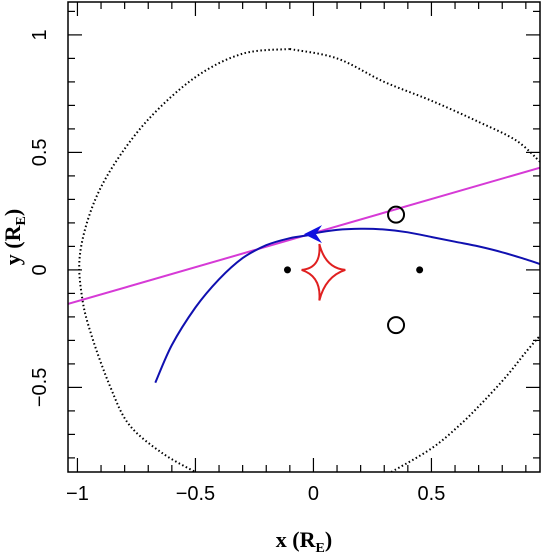 The width and height of the screenshot is (541, 555). What do you see at coordinates (313, 234) in the screenshot?
I see `trajectory-arrow` at bounding box center [313, 234].